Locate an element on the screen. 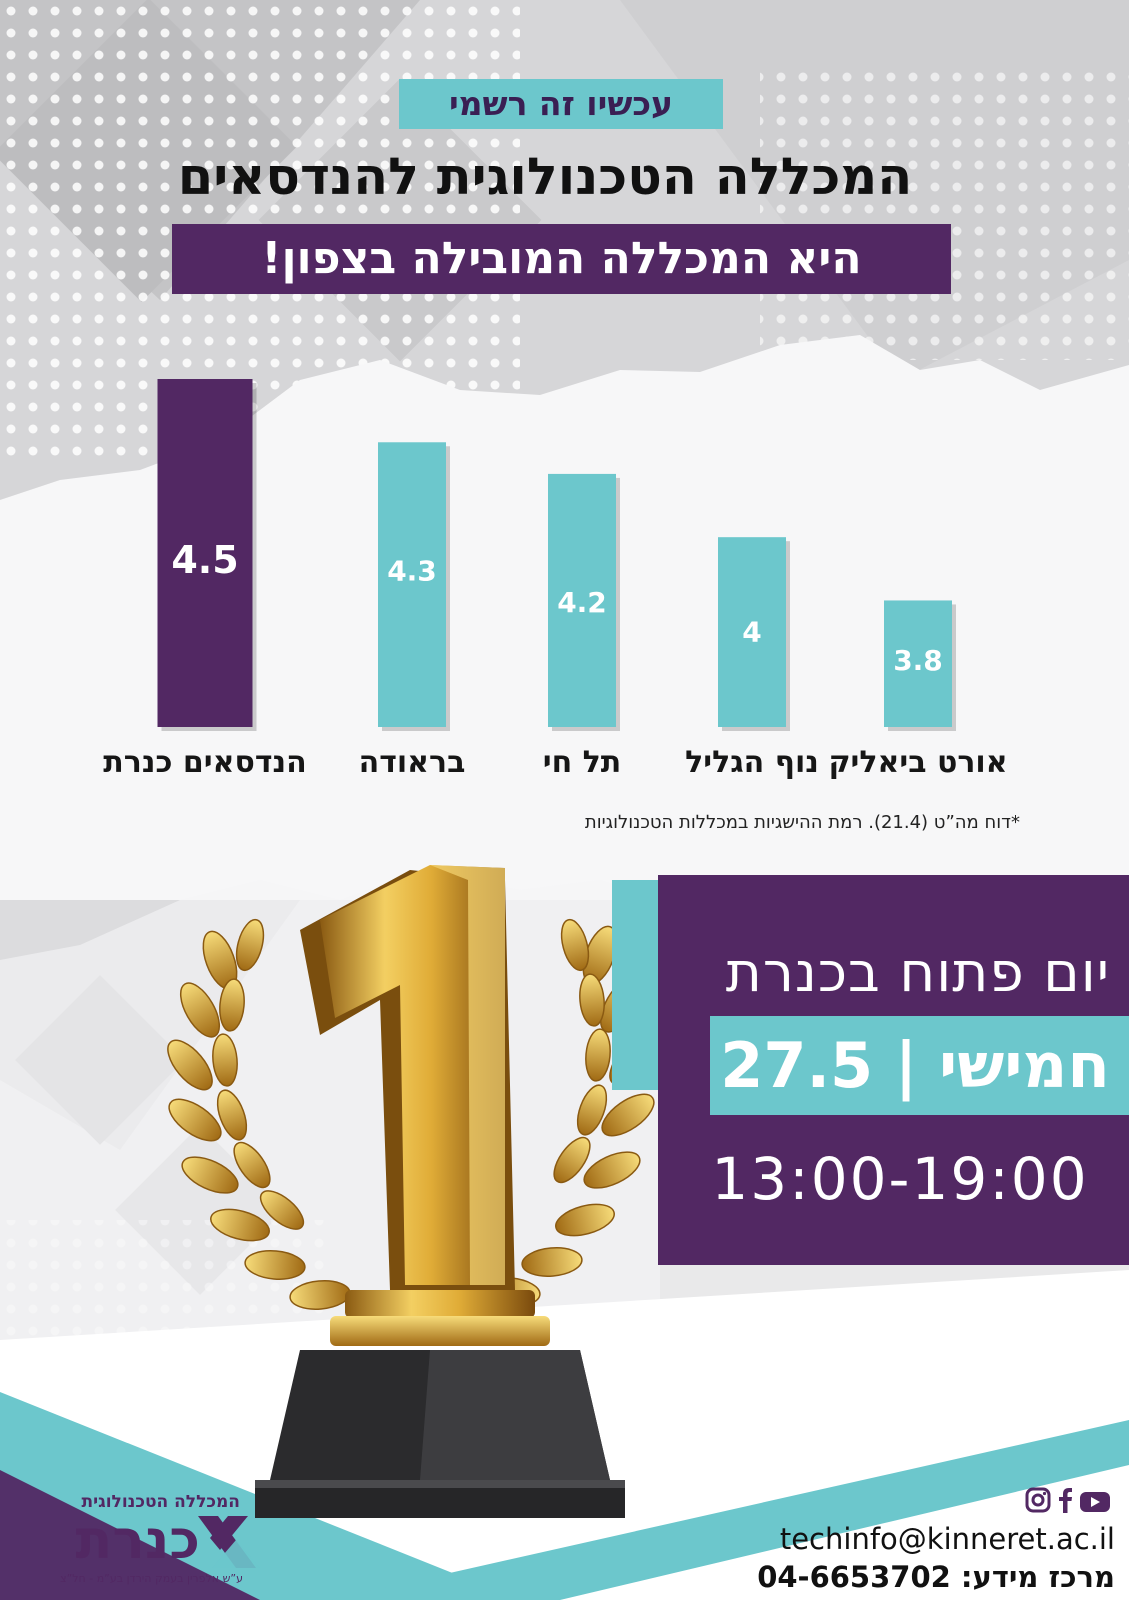 The image size is (1129, 1600). category-label: נוף הגליל is located at coordinates (752, 762).